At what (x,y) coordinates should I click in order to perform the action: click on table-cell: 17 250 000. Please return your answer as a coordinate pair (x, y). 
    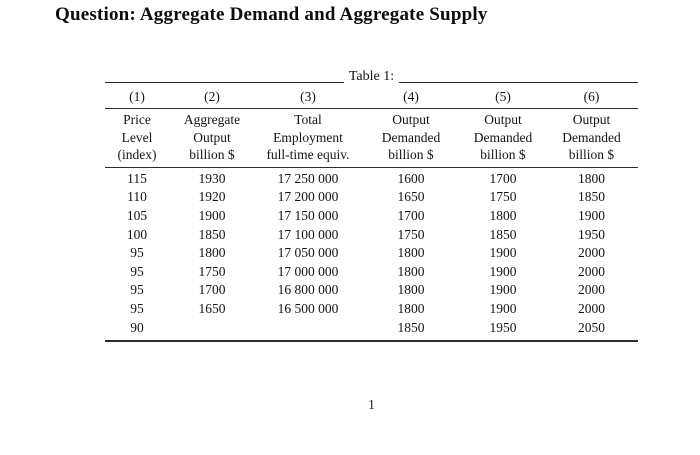
    Looking at the image, I should click on (308, 178).